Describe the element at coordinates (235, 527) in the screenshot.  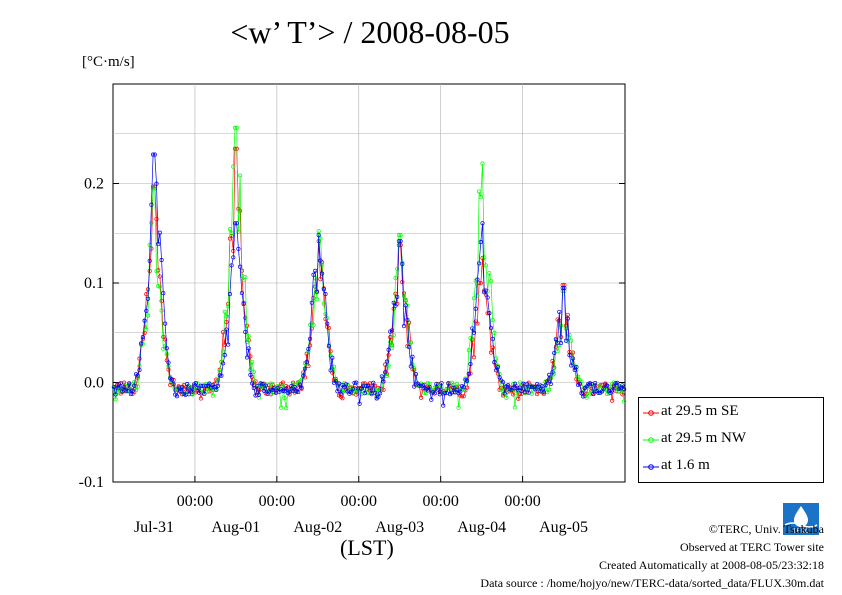
I see `day-label: Aug-01` at that location.